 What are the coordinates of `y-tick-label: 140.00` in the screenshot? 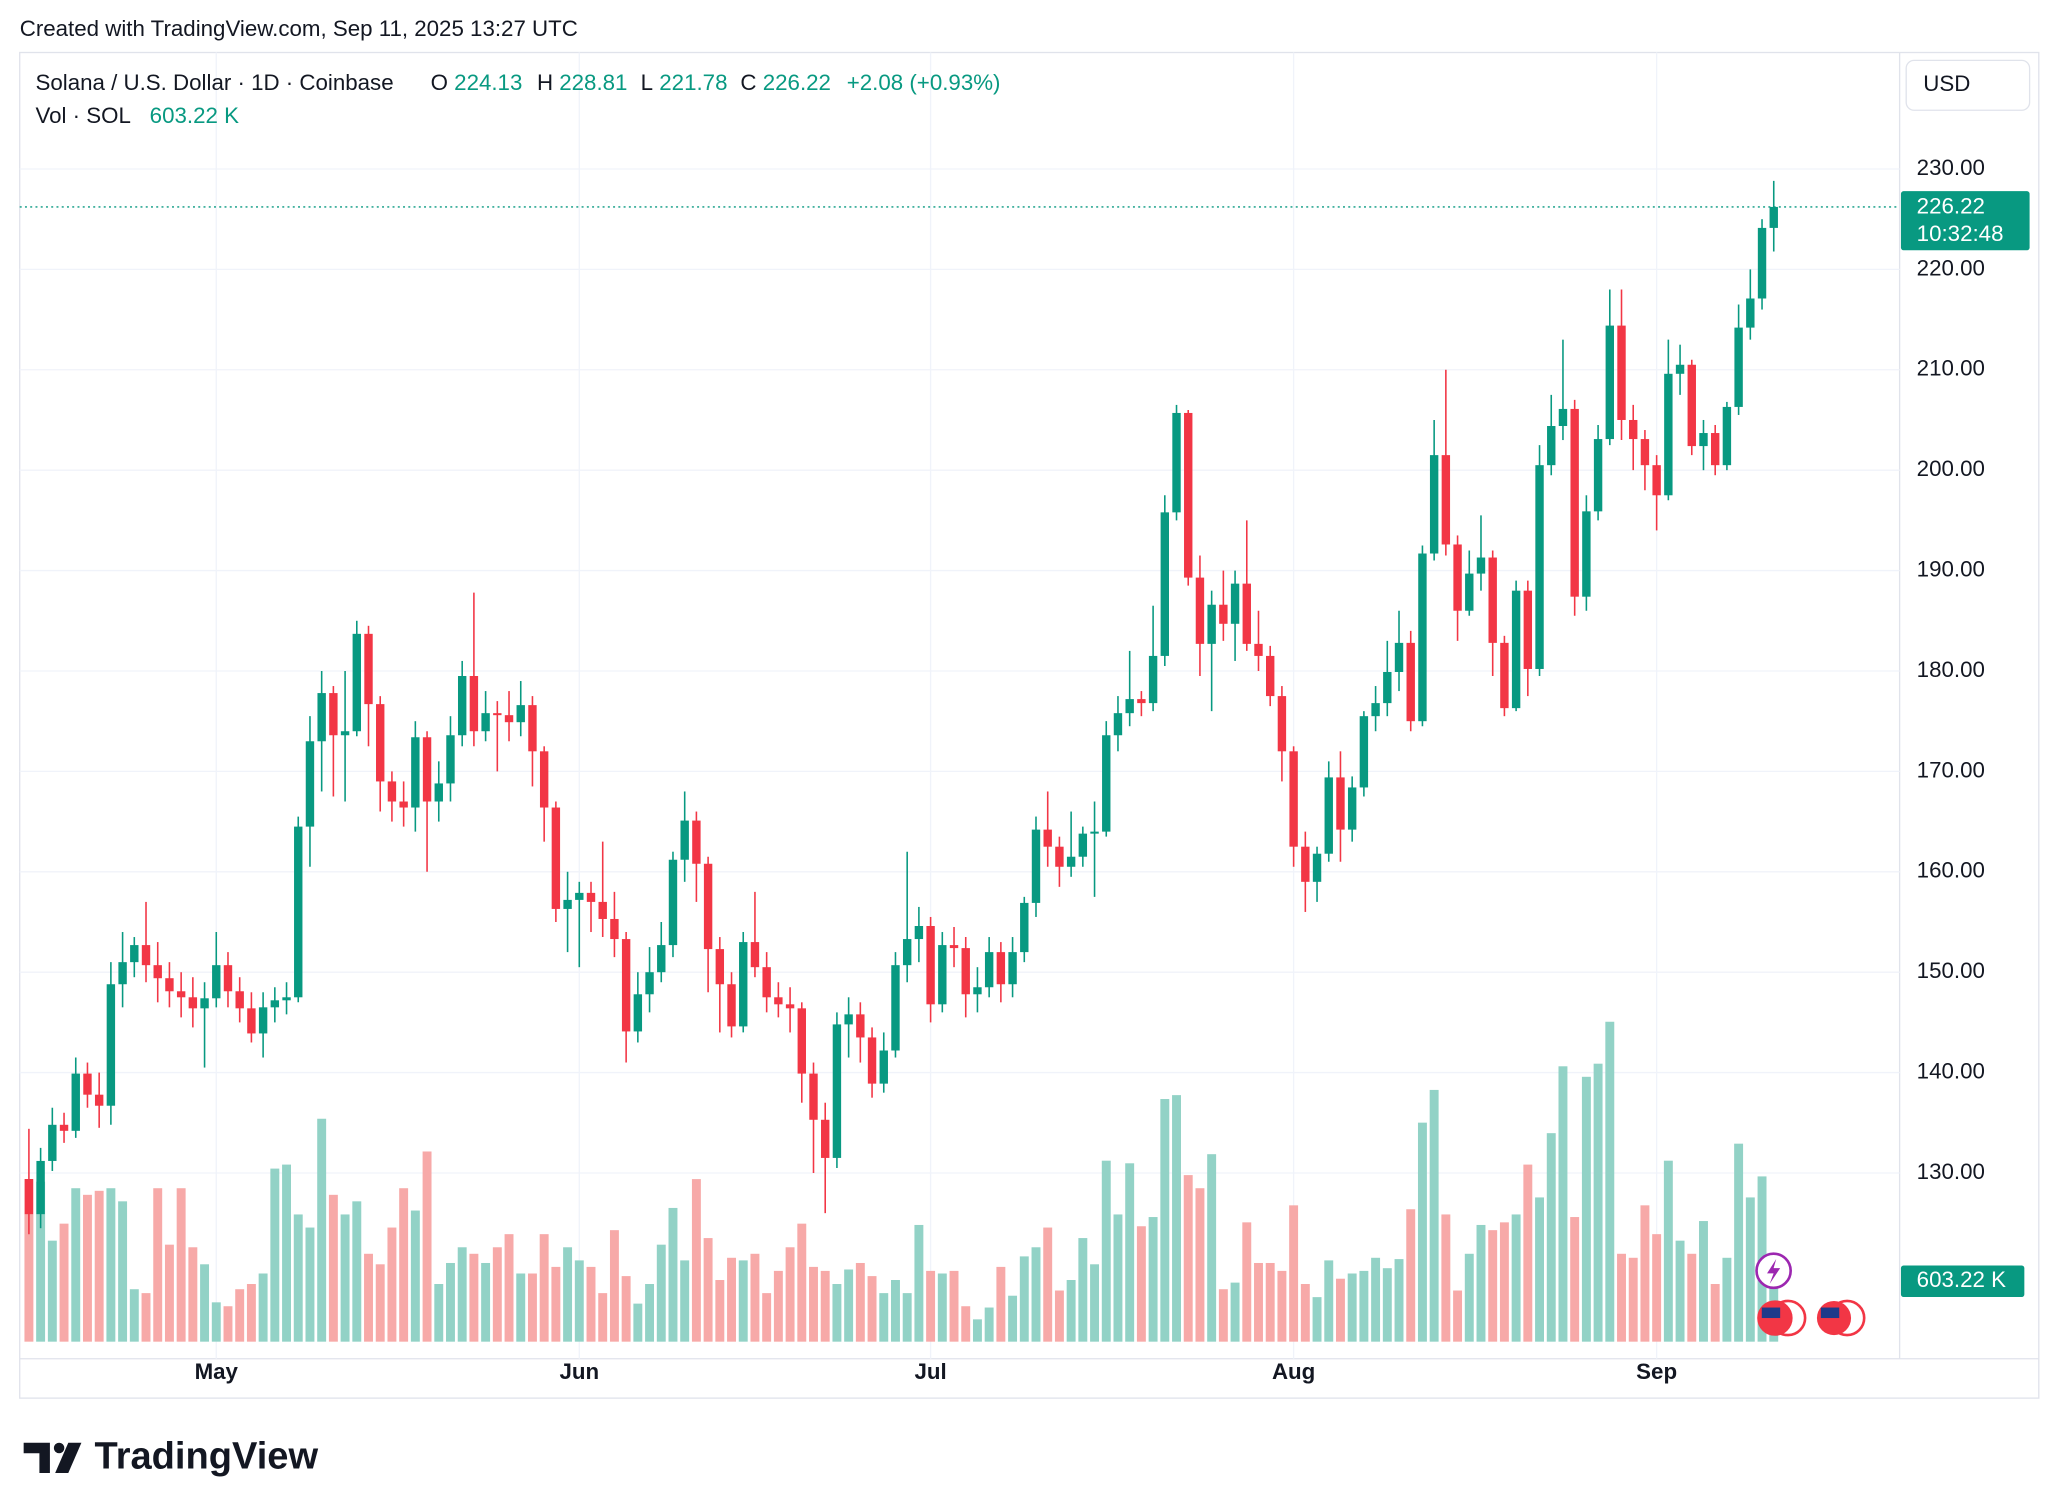 It's located at (1951, 1070).